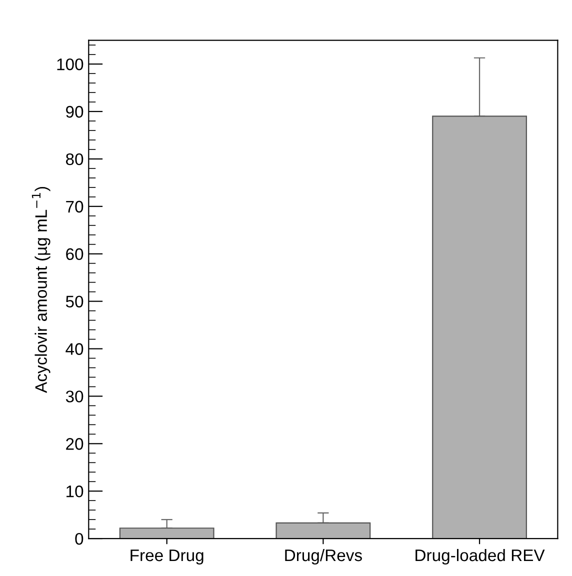  What do you see at coordinates (79, 538) in the screenshot?
I see `y-tick-label: 0` at bounding box center [79, 538].